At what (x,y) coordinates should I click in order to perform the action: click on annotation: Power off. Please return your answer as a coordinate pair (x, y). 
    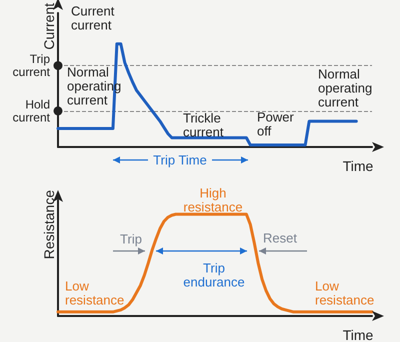
    Looking at the image, I should click on (276, 124).